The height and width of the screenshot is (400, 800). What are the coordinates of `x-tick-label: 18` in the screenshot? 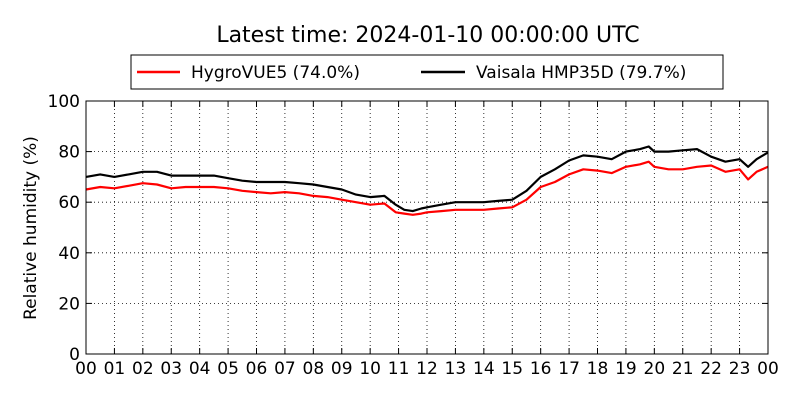 It's located at (598, 369).